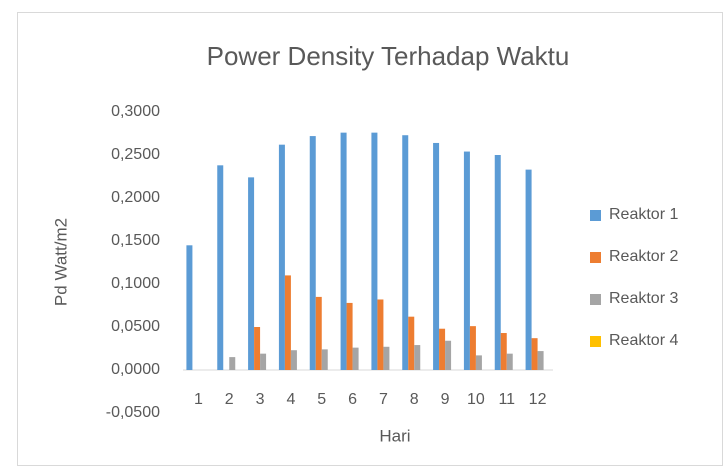  I want to click on y-axis-title: Pd Watt/m2, so click(60, 262).